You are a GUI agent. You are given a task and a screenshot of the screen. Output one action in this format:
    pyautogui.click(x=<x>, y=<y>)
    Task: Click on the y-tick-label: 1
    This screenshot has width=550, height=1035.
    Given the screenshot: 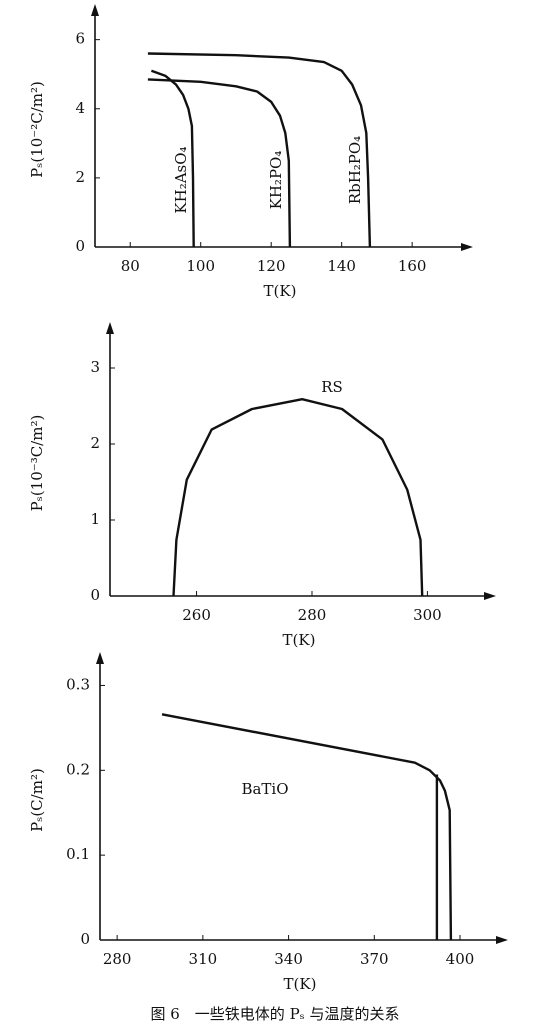 What is the action you would take?
    pyautogui.click(x=95, y=519)
    